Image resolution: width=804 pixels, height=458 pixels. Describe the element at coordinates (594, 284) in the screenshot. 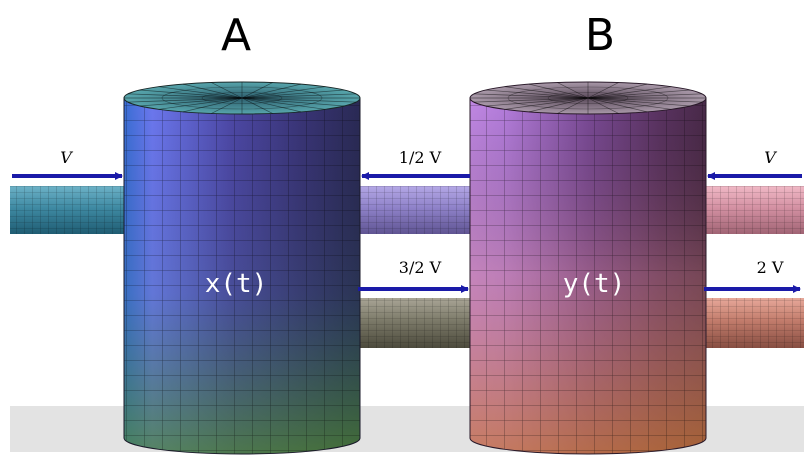

I see `tank-b-label: y(t)` at that location.